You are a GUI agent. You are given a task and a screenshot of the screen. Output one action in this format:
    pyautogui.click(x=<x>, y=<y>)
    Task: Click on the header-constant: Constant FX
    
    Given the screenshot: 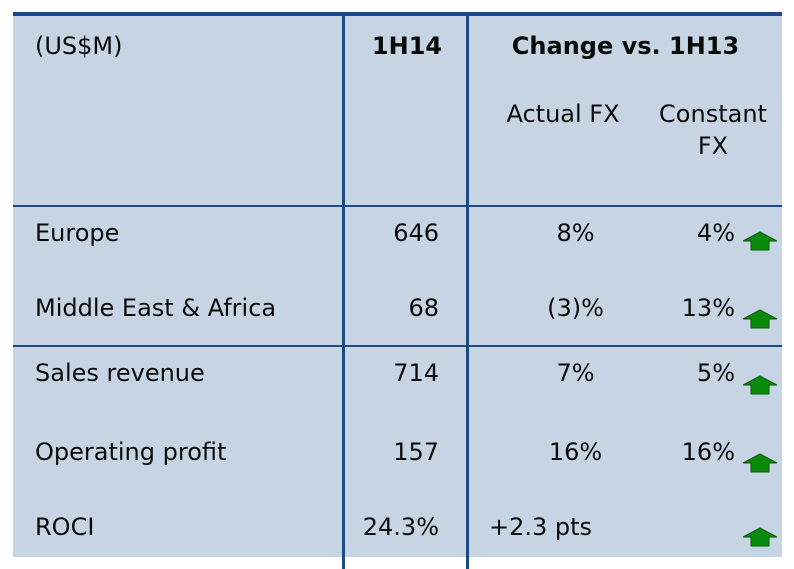 What is the action you would take?
    pyautogui.click(x=713, y=130)
    